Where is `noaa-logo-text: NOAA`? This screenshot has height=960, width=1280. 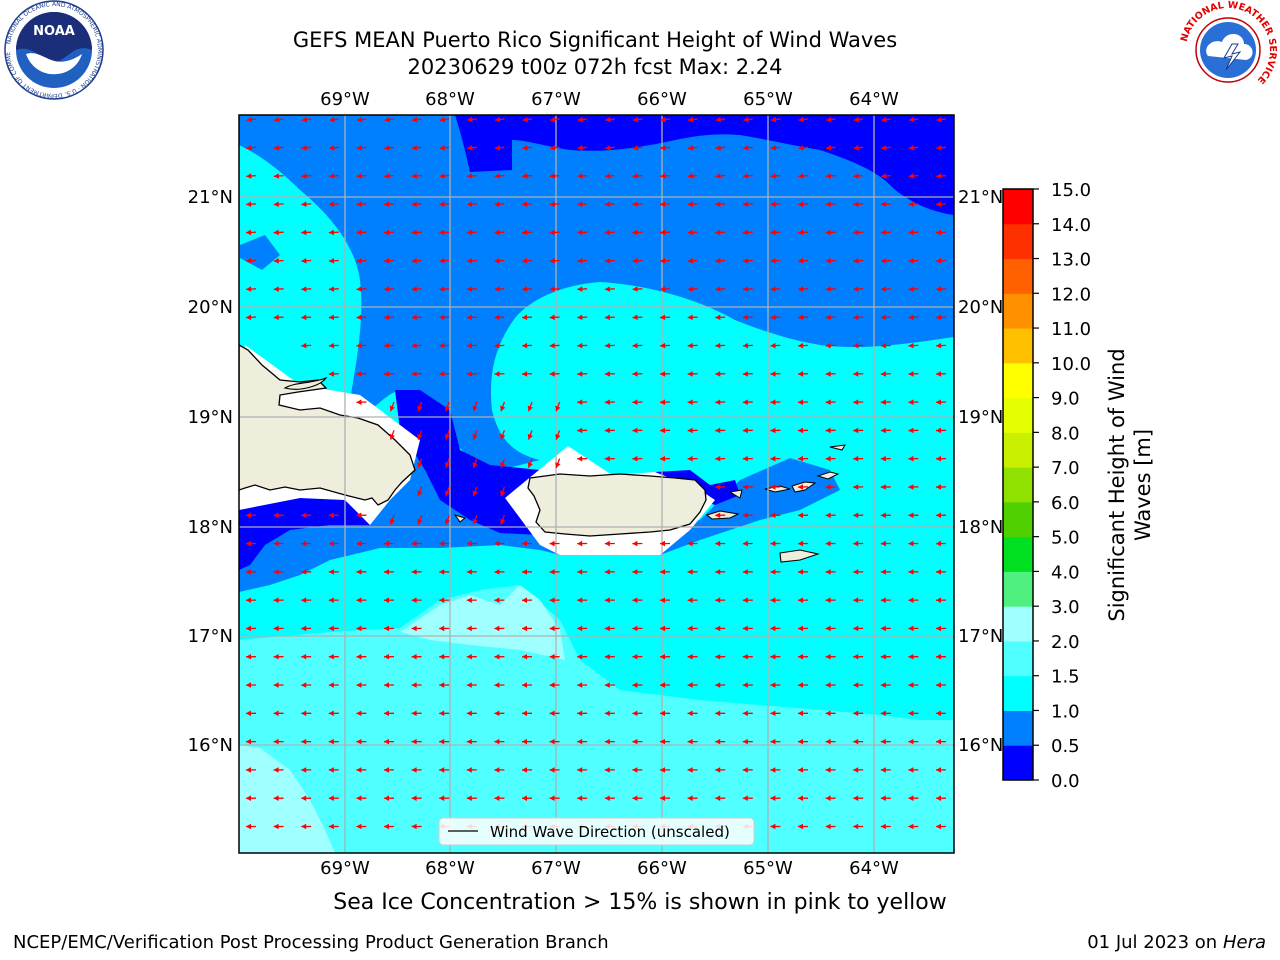 noaa-logo-text: NOAA is located at coordinates (54, 31).